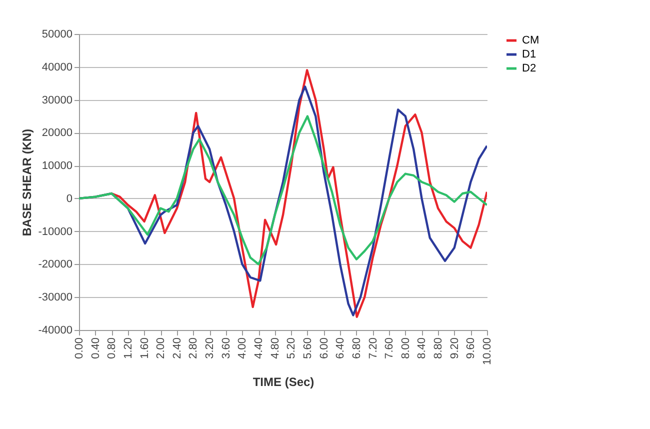 The width and height of the screenshot is (650, 429). I want to click on x-tick-label: 10.00, so click(488, 352).